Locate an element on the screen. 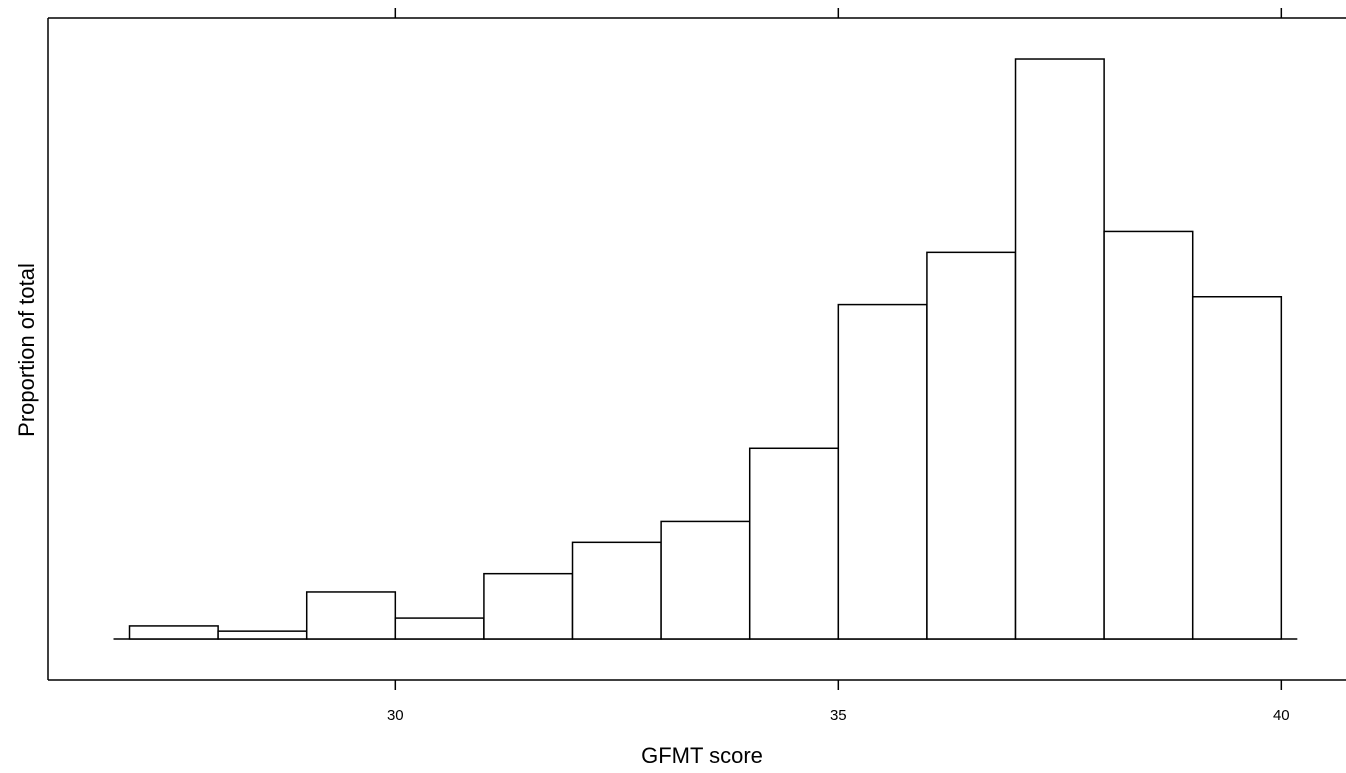 This screenshot has width=1346, height=773. x-tick-label: 40 is located at coordinates (1281, 715).